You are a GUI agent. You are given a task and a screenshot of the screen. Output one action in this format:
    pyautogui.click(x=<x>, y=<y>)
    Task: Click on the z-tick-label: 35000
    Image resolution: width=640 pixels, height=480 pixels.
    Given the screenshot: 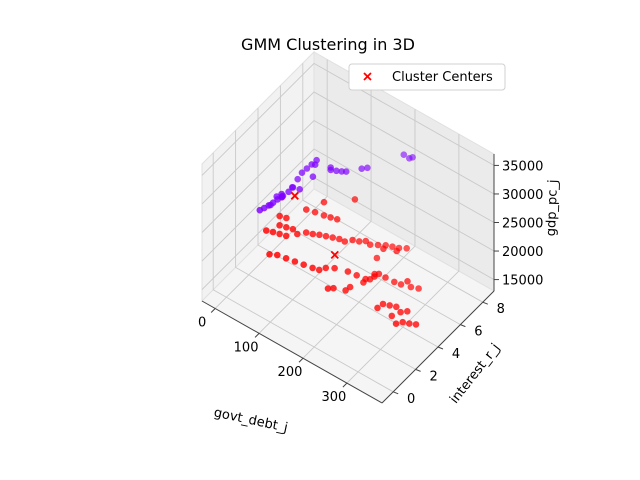 What is the action you would take?
    pyautogui.click(x=522, y=166)
    